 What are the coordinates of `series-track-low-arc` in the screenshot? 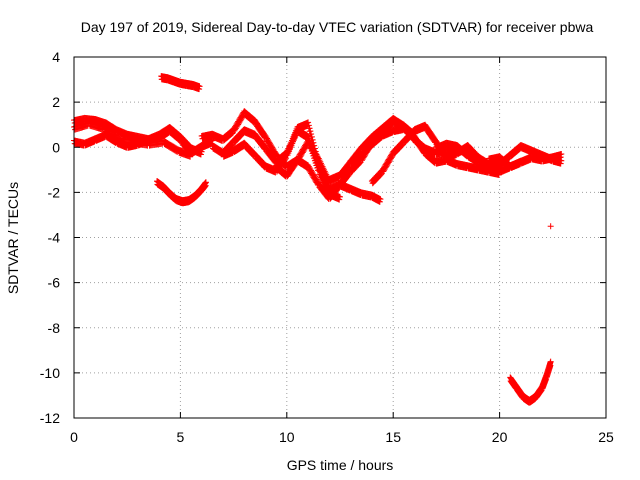 It's located at (181, 192).